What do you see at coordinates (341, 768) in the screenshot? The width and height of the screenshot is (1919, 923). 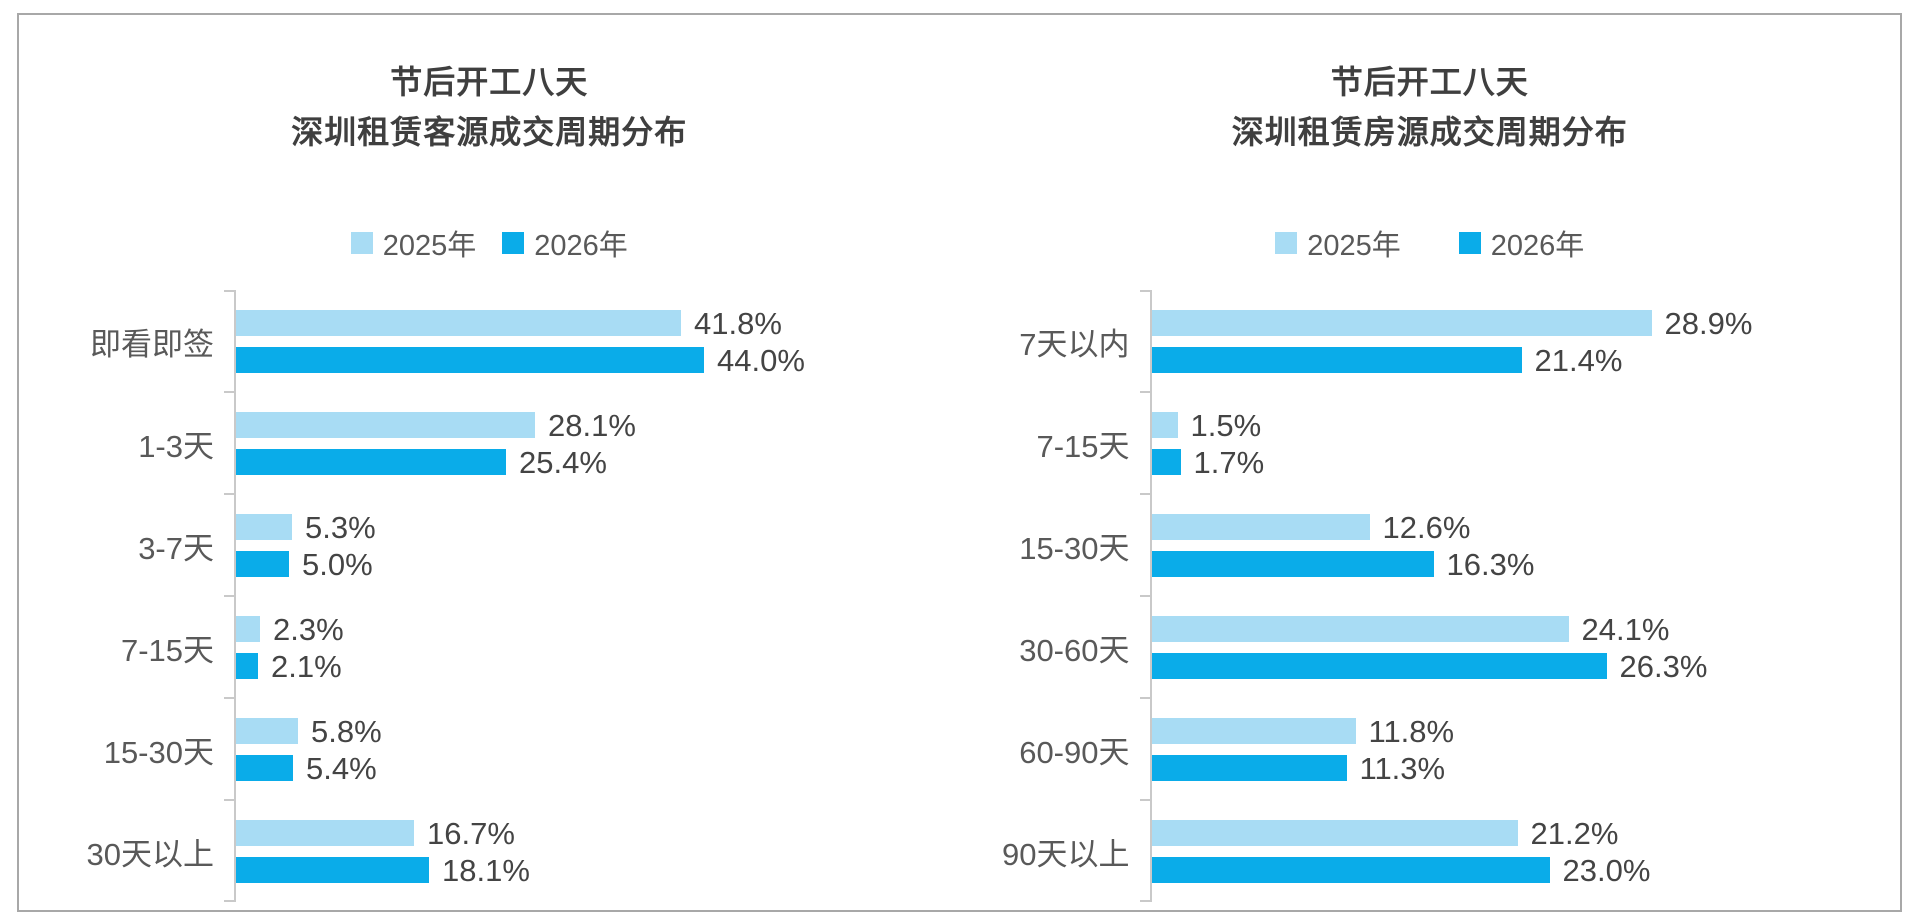 I see `value-label: 5.4%` at bounding box center [341, 768].